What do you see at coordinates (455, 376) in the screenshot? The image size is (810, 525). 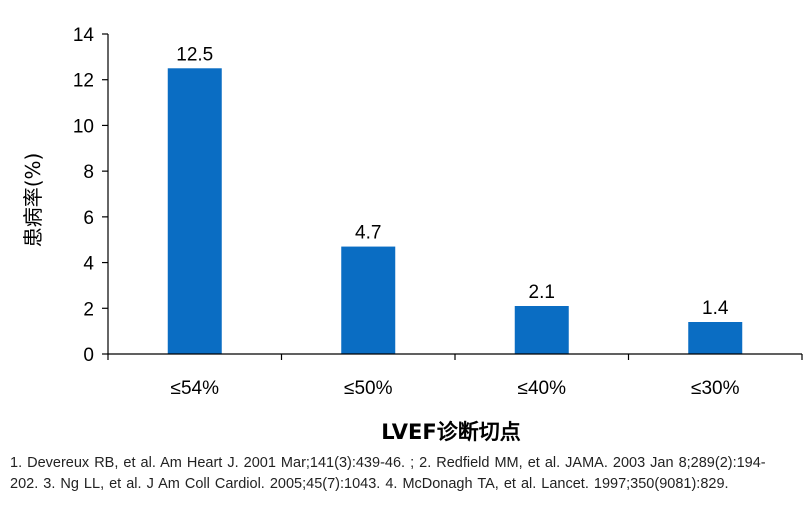 I see `x-axis-ticks: ≤54% ≤50% ≤40% ≤30%` at bounding box center [455, 376].